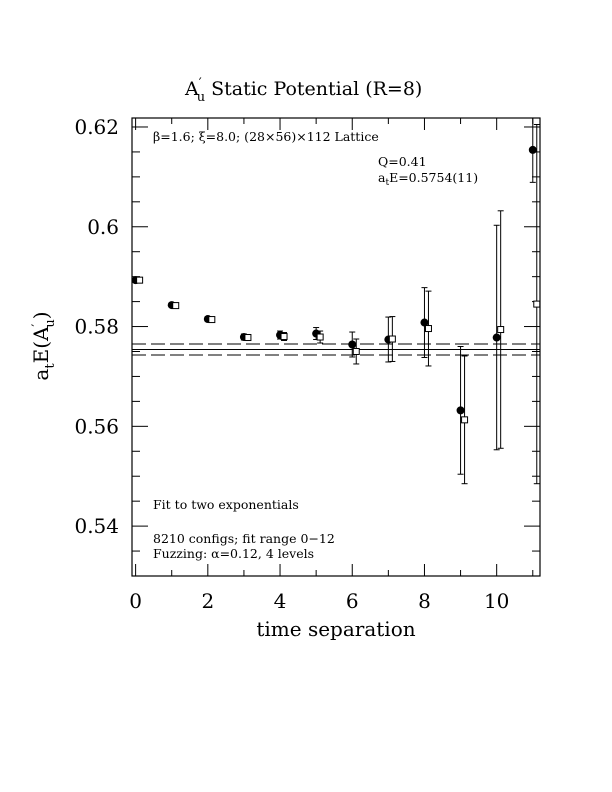  What do you see at coordinates (96, 327) in the screenshot?
I see `y-tick-label: 0.58` at bounding box center [96, 327].